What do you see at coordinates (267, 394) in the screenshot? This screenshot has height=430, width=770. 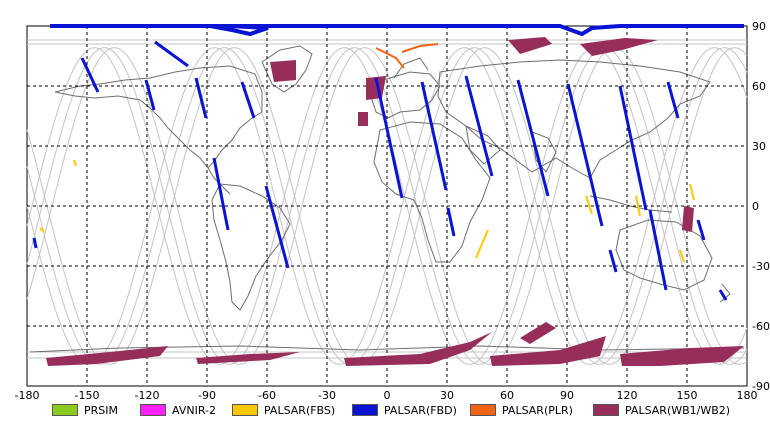 I see `lon-tick-label: -60` at bounding box center [267, 394].